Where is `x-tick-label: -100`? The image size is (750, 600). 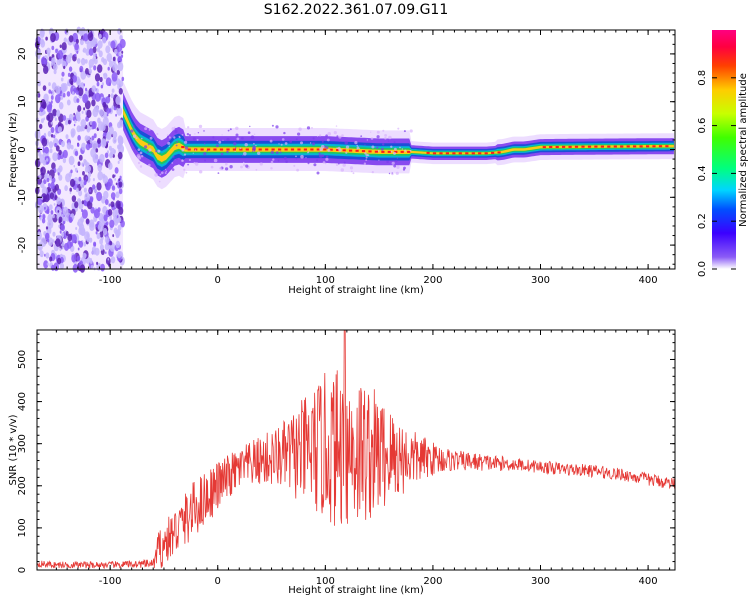
x-tick-label: -100 is located at coordinates (110, 581).